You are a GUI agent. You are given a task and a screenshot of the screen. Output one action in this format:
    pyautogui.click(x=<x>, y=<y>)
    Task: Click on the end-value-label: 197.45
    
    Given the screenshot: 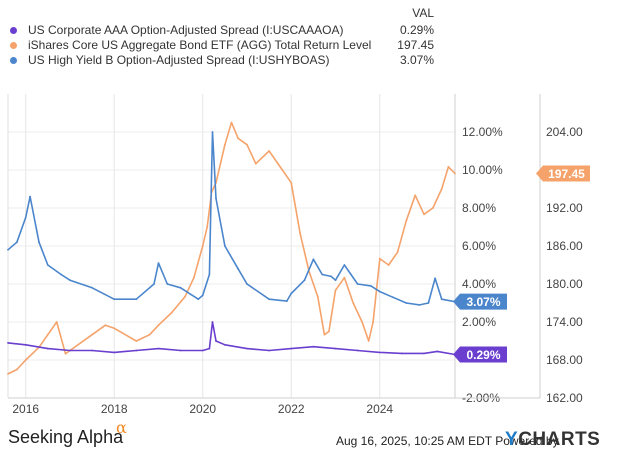 What is the action you would take?
    pyautogui.click(x=566, y=174)
    